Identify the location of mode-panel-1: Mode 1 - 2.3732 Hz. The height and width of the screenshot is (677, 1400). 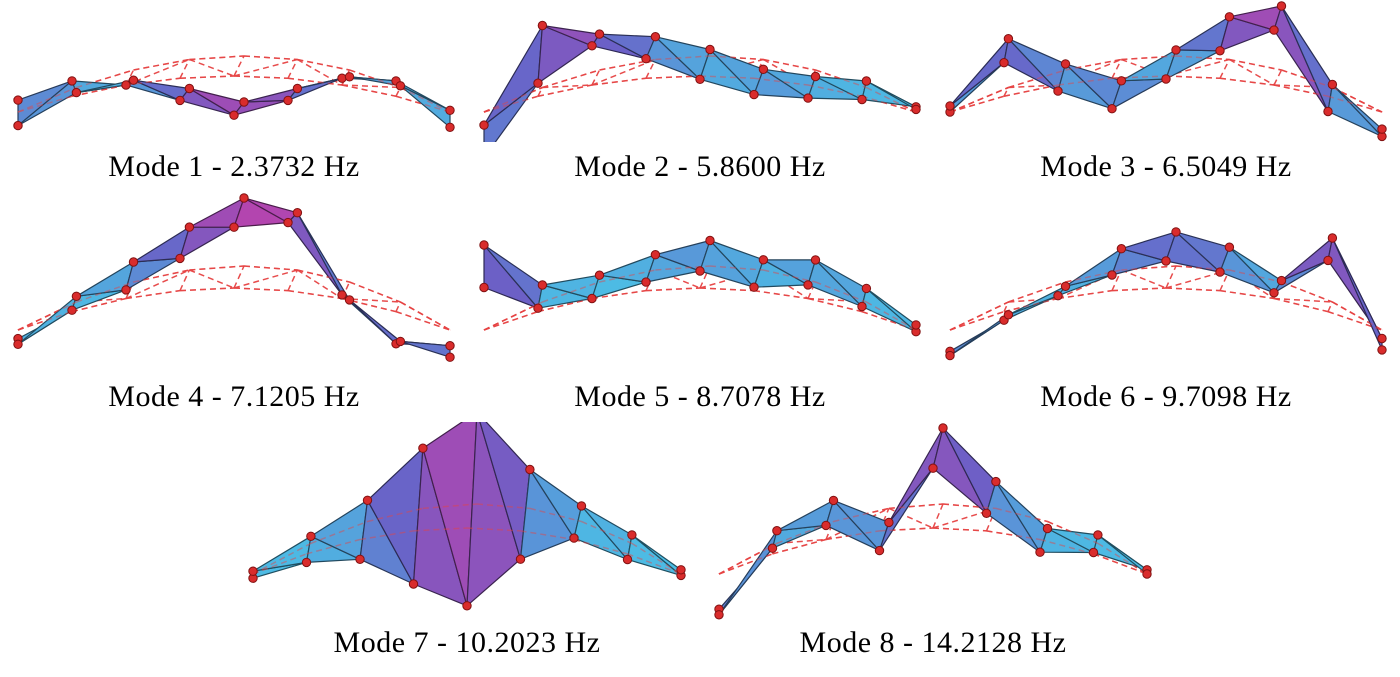
(234, 96).